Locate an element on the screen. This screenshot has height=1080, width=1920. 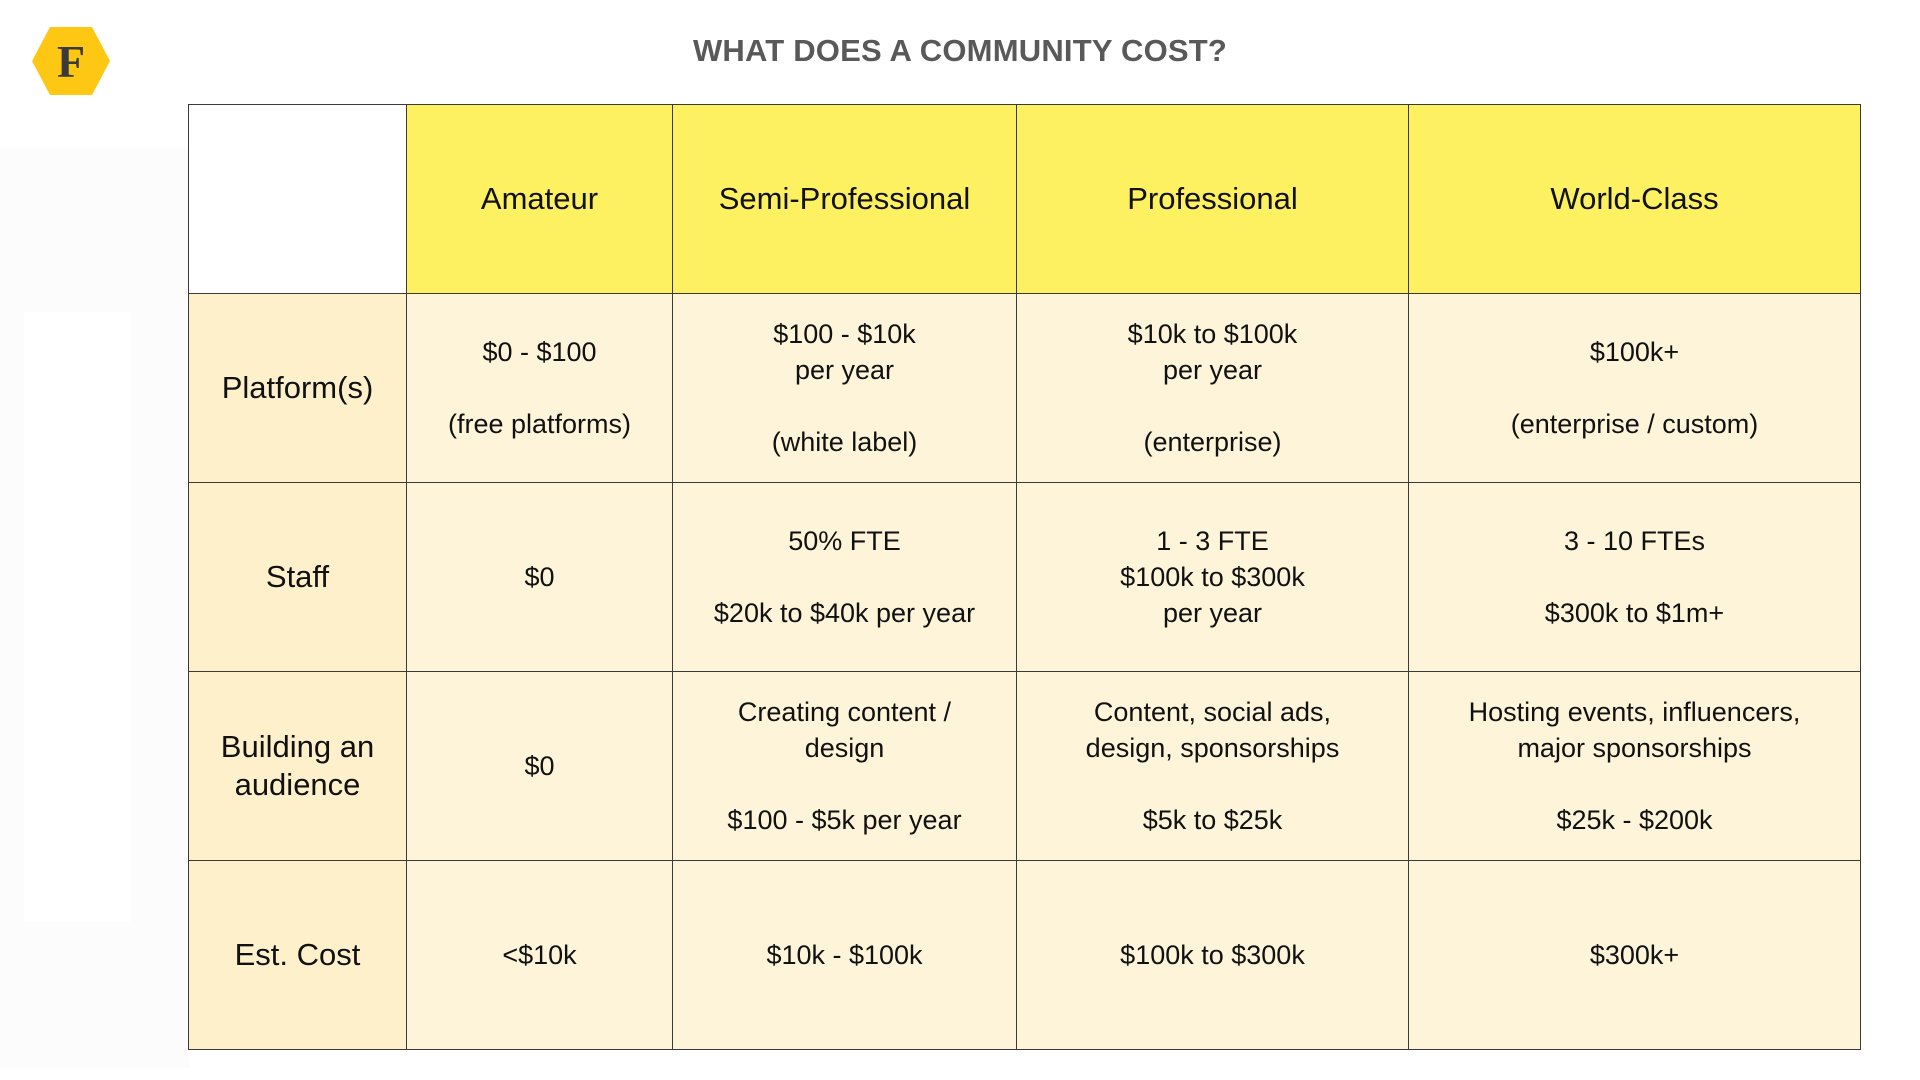
row-header: Building an audience is located at coordinates (297, 766).